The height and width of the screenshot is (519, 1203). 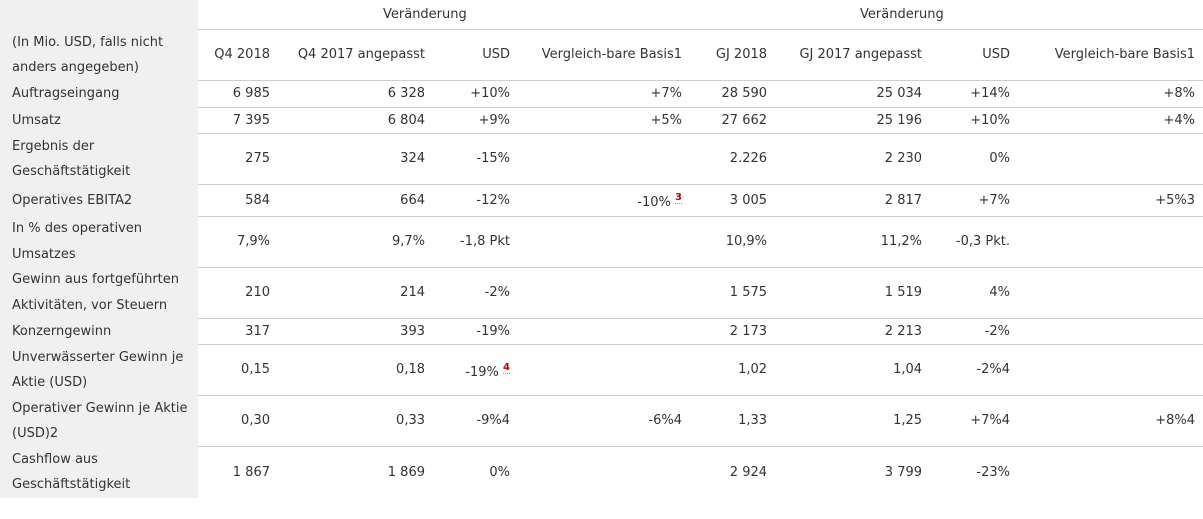 I want to click on col-header-q4-comparable: Vergleich-bare Basis1, so click(x=604, y=55).